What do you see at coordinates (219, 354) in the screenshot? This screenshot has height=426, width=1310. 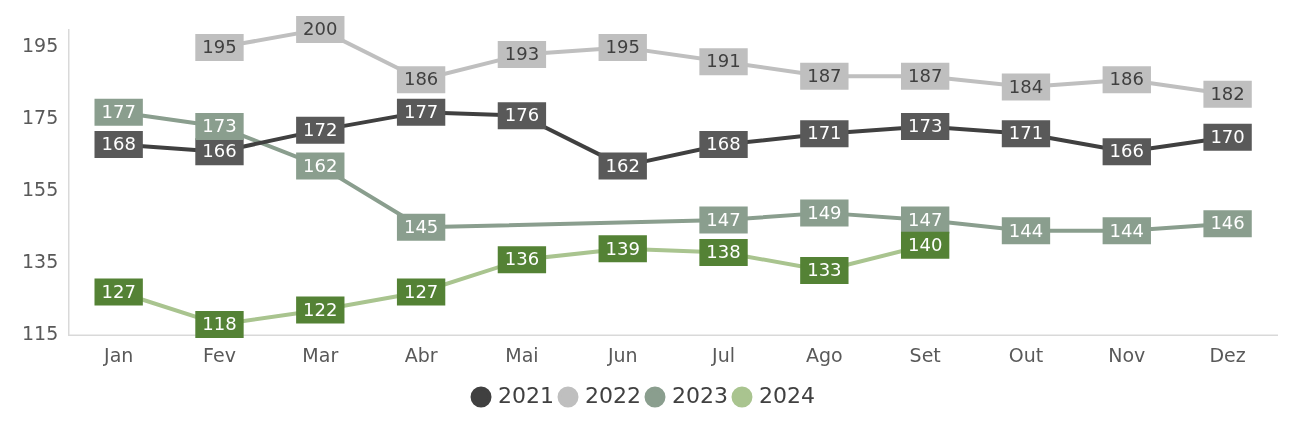 I see `x-tick-label: Fev` at bounding box center [219, 354].